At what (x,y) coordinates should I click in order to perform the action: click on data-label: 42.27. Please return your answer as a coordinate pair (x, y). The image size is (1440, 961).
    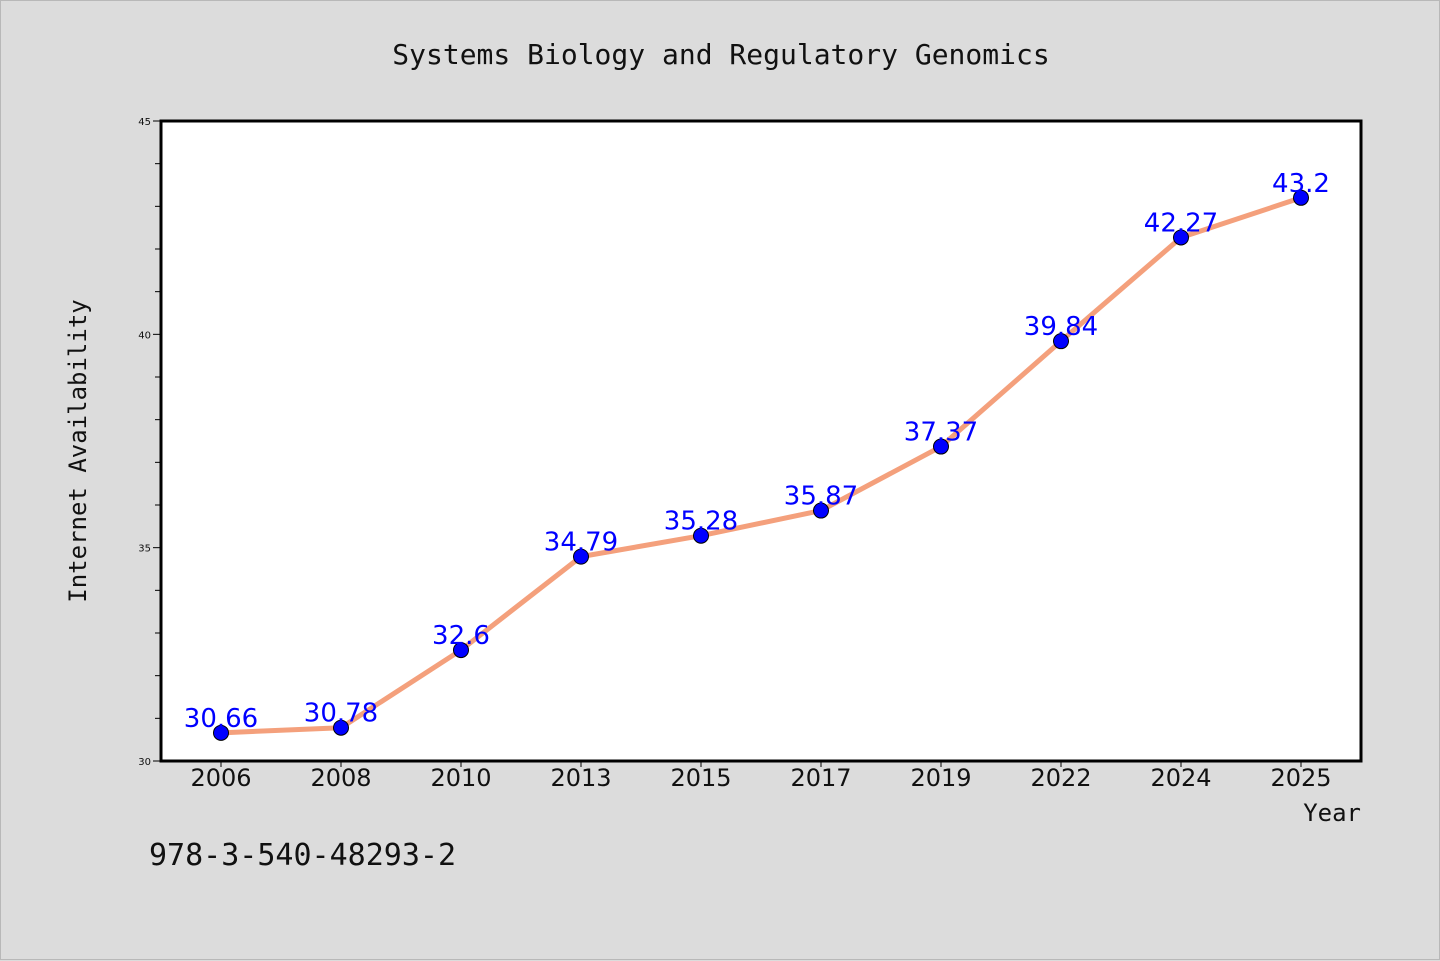
    Looking at the image, I should click on (1181, 223).